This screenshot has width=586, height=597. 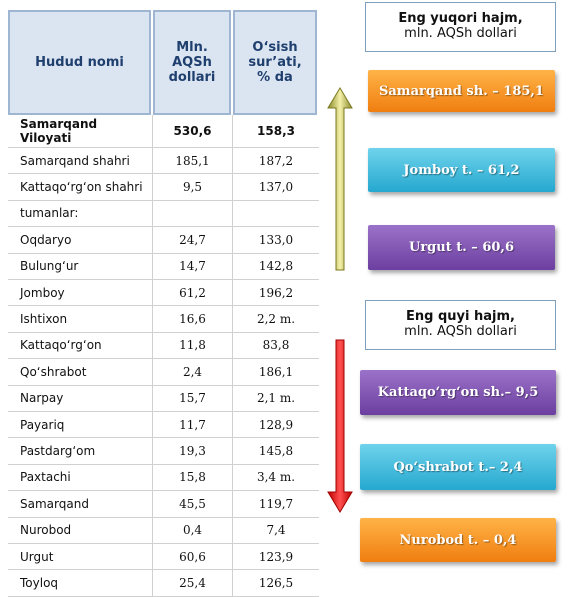 I want to click on top-item: Samarqand sh. – 185,1, so click(x=461, y=91).